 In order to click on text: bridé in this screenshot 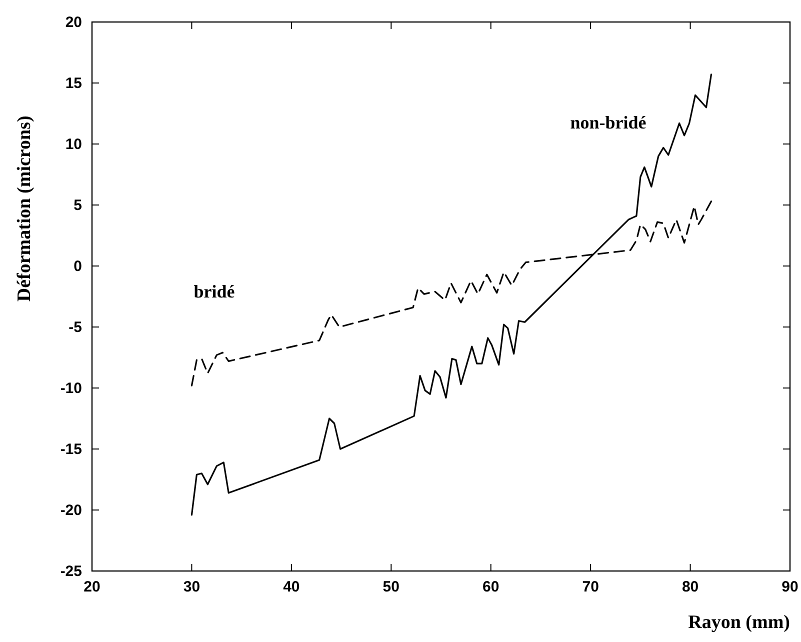, I will do `click(214, 292)`.